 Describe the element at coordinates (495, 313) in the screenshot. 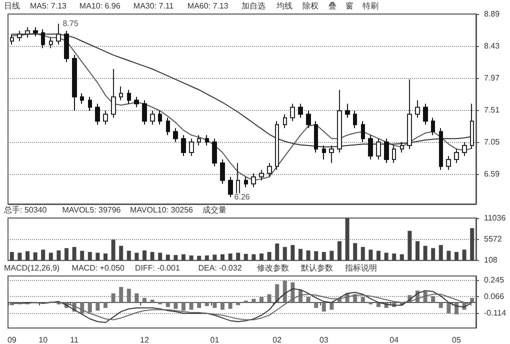

I see `y-tick-label: -0.114` at that location.